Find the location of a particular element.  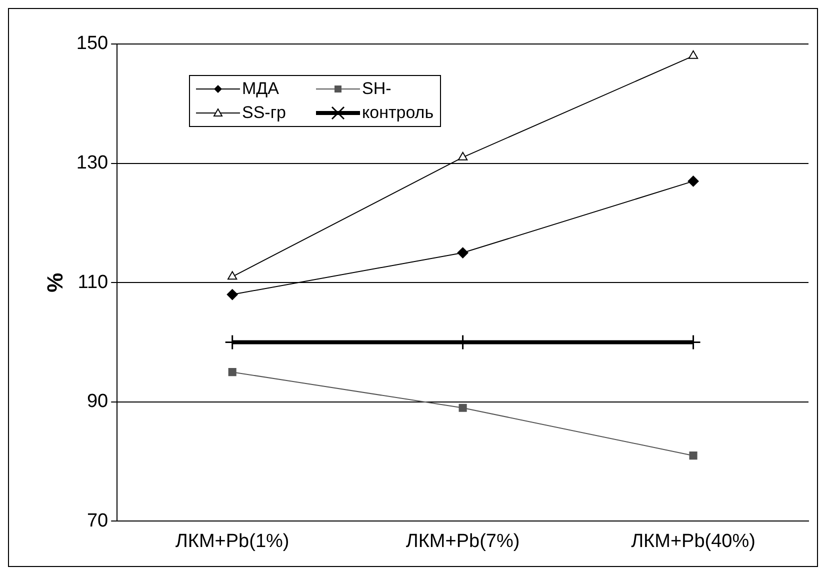

legend-label: SH- is located at coordinates (377, 89).